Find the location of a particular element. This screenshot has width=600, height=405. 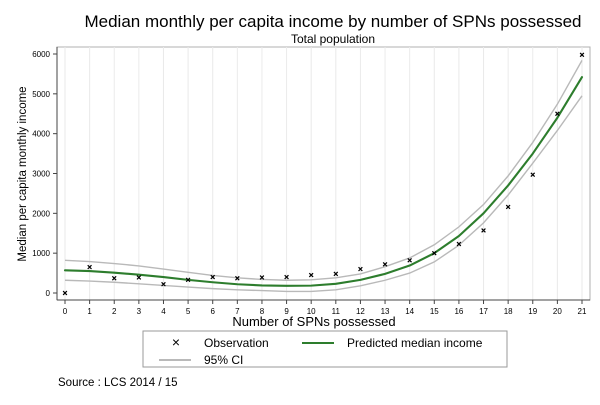

x-tick-label-14: 14 is located at coordinates (409, 311).